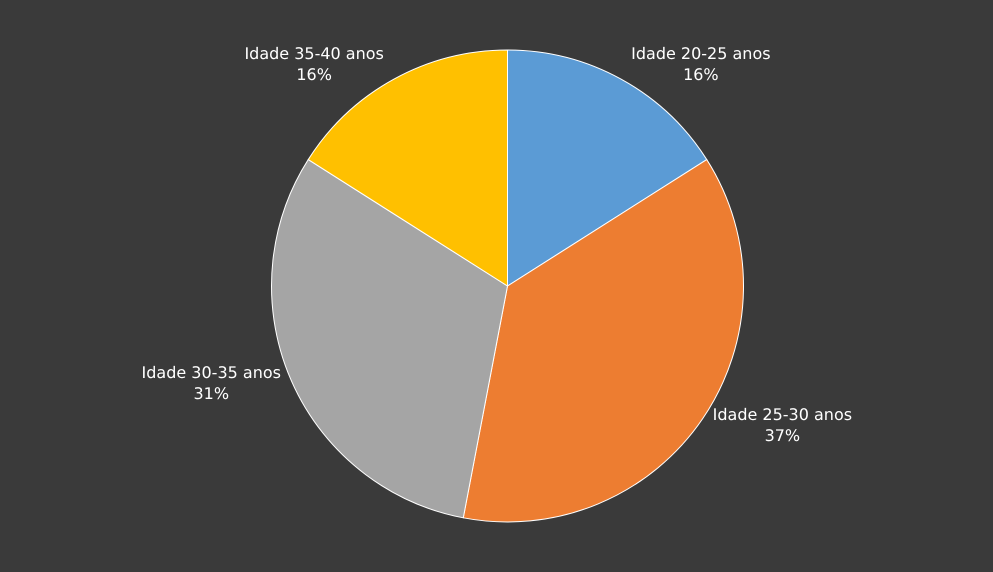  What do you see at coordinates (314, 54) in the screenshot?
I see `slice-label: Idade 35-40 anos` at bounding box center [314, 54].